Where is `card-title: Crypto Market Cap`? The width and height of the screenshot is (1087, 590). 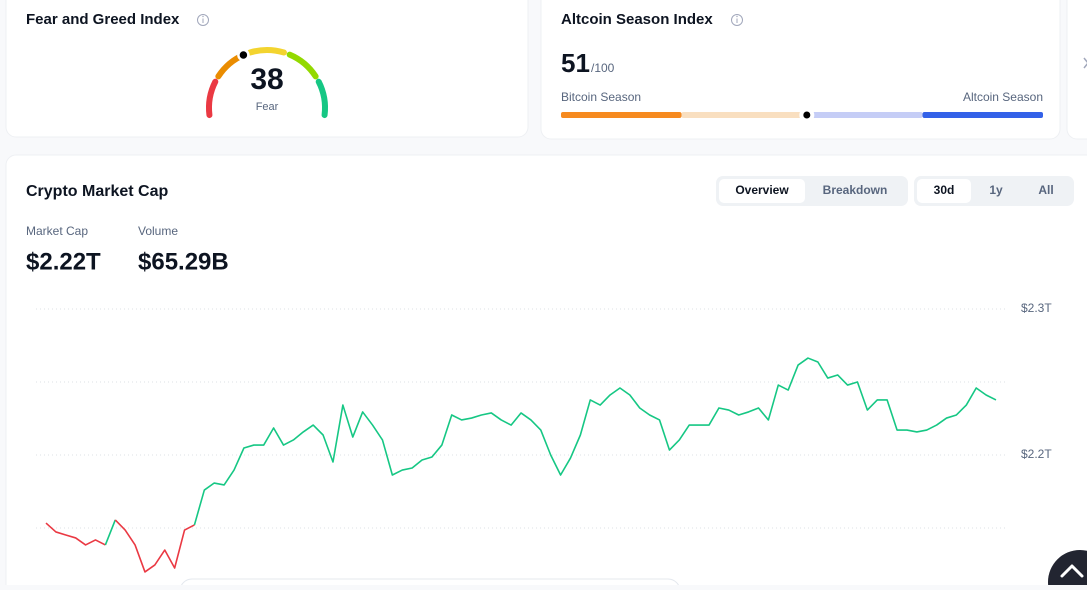
card-title: Crypto Market Cap is located at coordinates (97, 191).